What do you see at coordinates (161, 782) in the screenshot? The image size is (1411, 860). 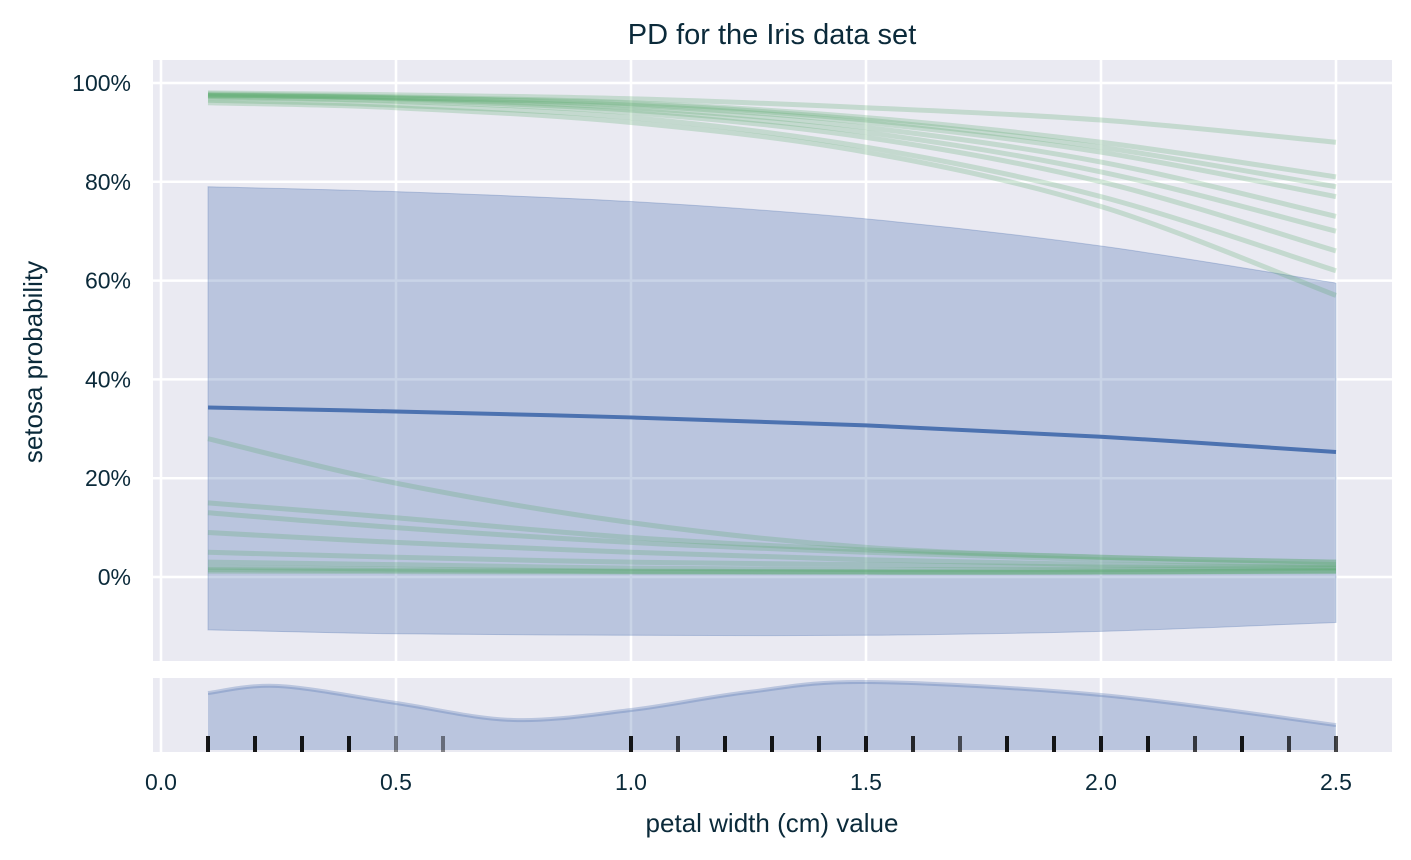 I see `x-tick-label: 0.0` at bounding box center [161, 782].